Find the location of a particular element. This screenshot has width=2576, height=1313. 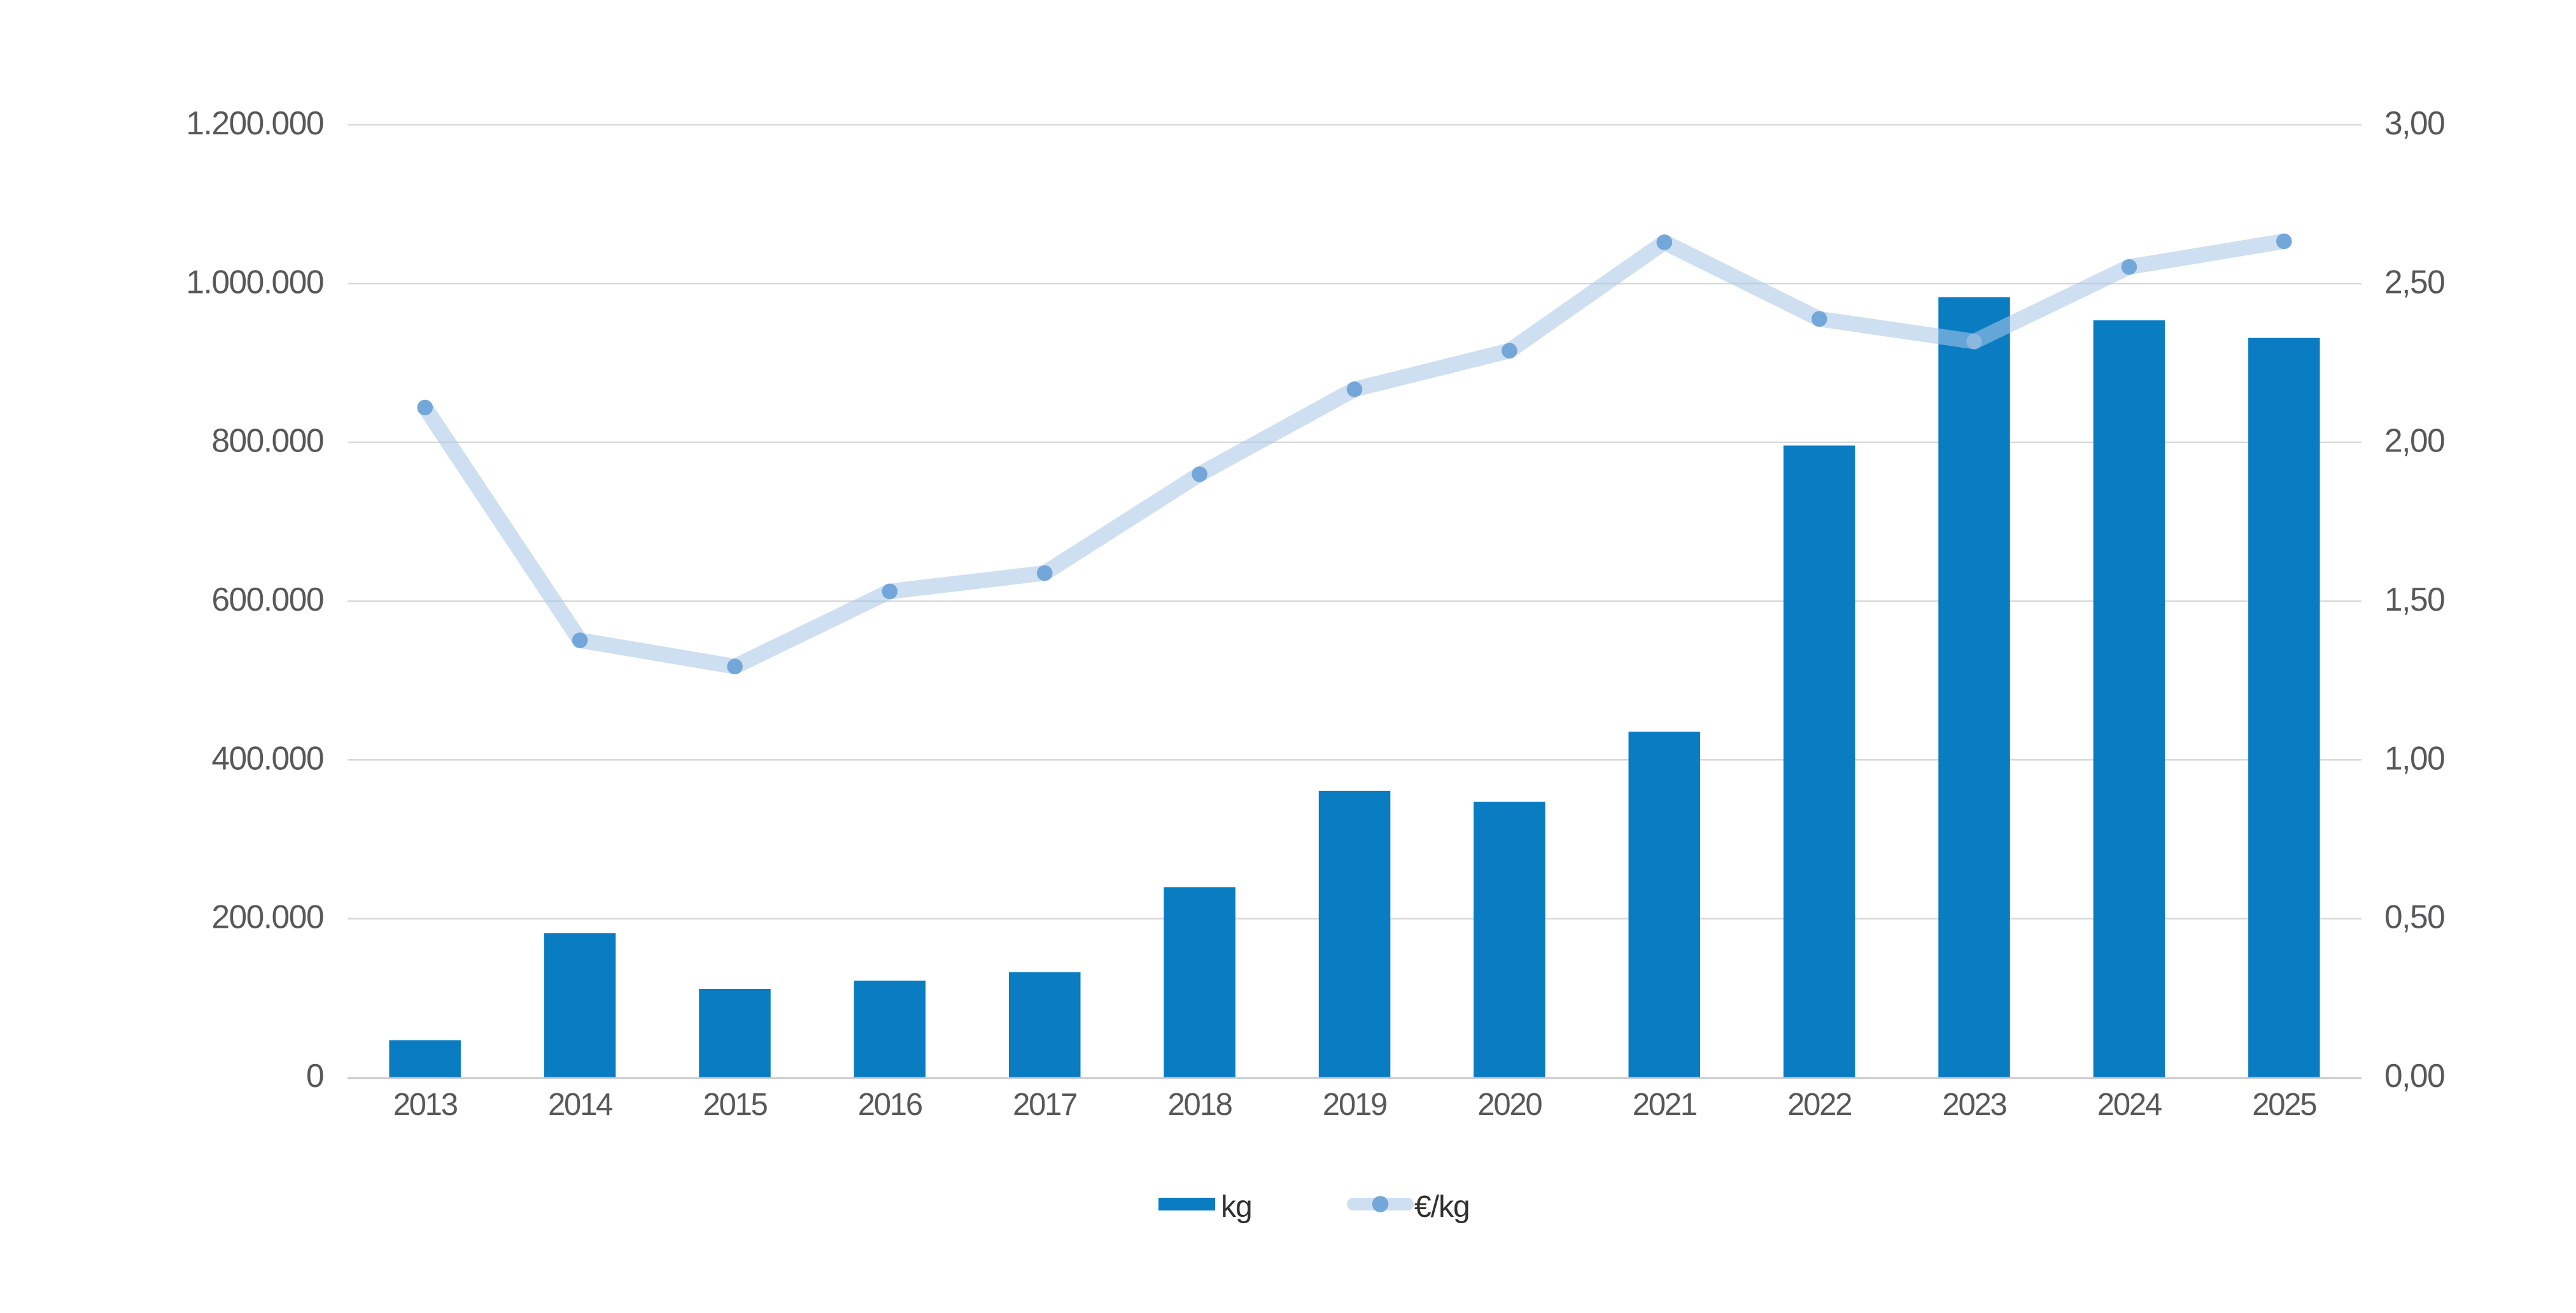

svg-text: 1,50 is located at coordinates (2414, 599).